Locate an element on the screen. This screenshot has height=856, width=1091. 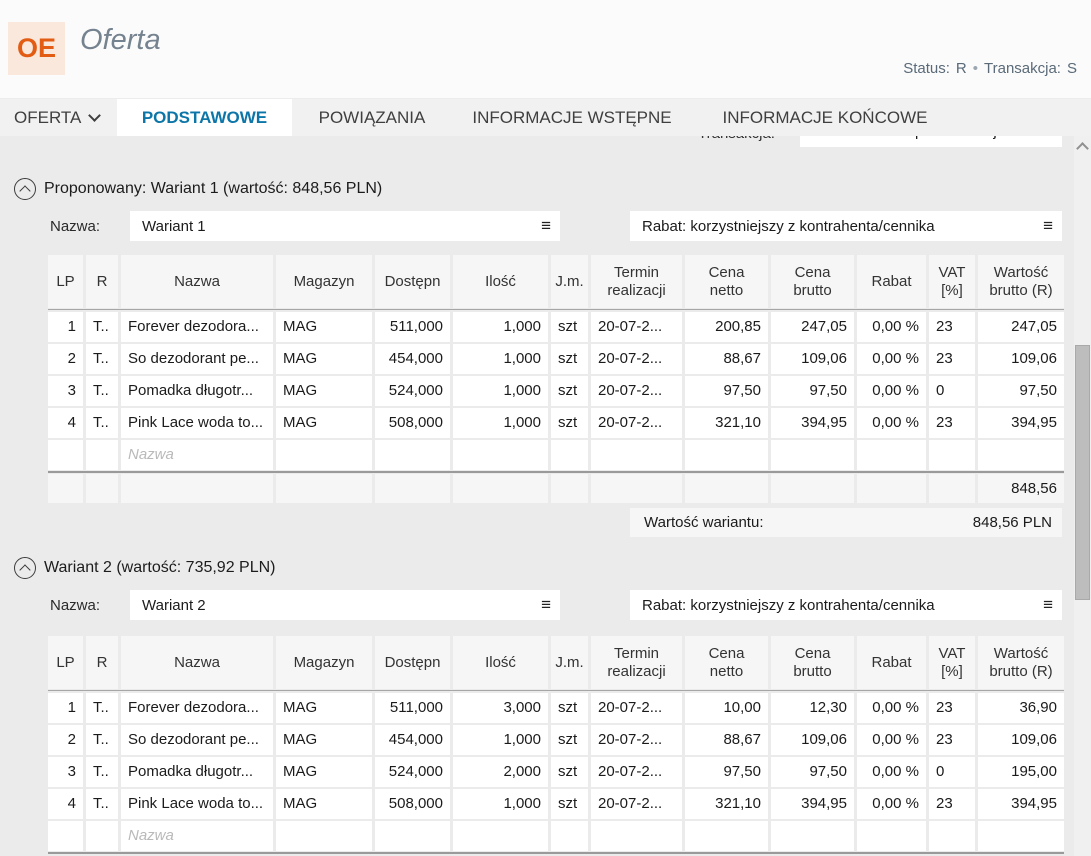
table-cell: 195,00 is located at coordinates (1021, 772).